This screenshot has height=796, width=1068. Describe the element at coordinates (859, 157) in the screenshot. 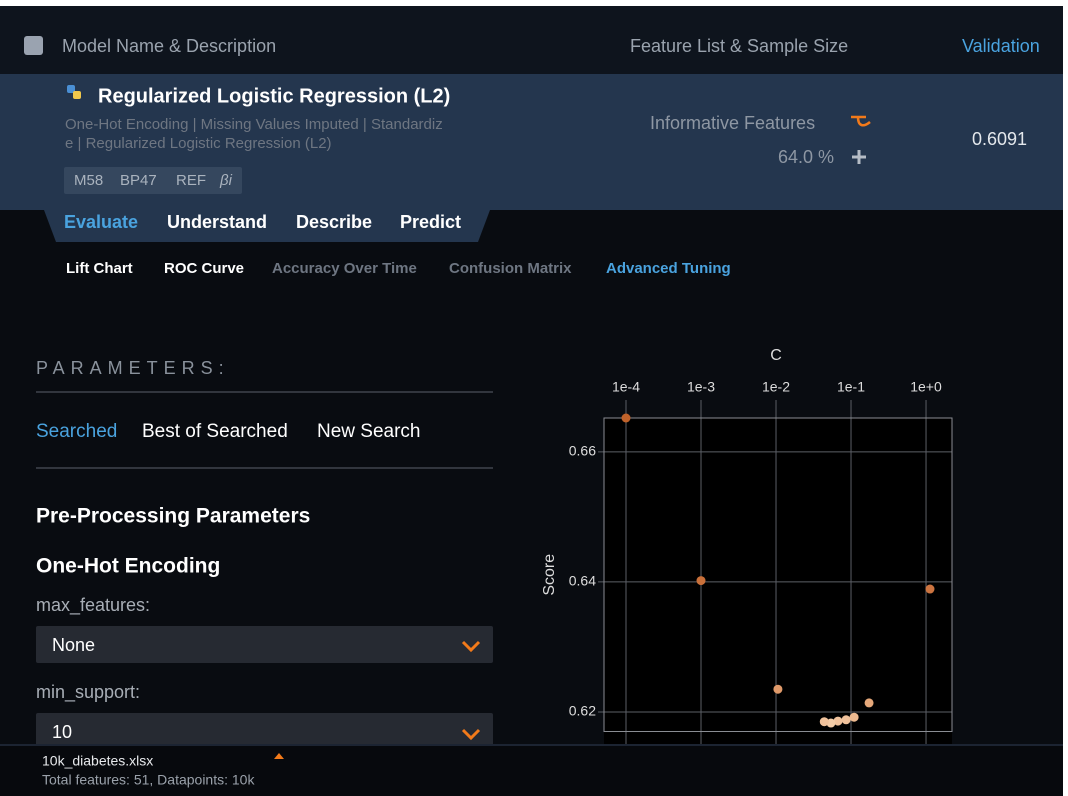

I see `add-icon` at that location.